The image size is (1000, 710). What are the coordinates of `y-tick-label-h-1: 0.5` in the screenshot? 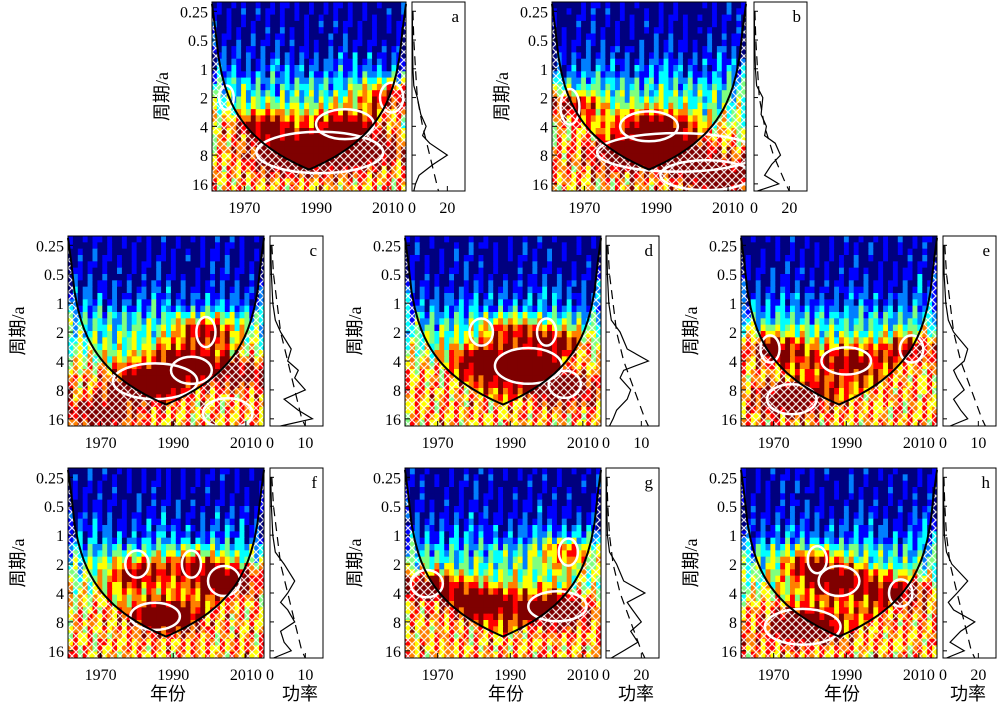 It's located at (727, 507).